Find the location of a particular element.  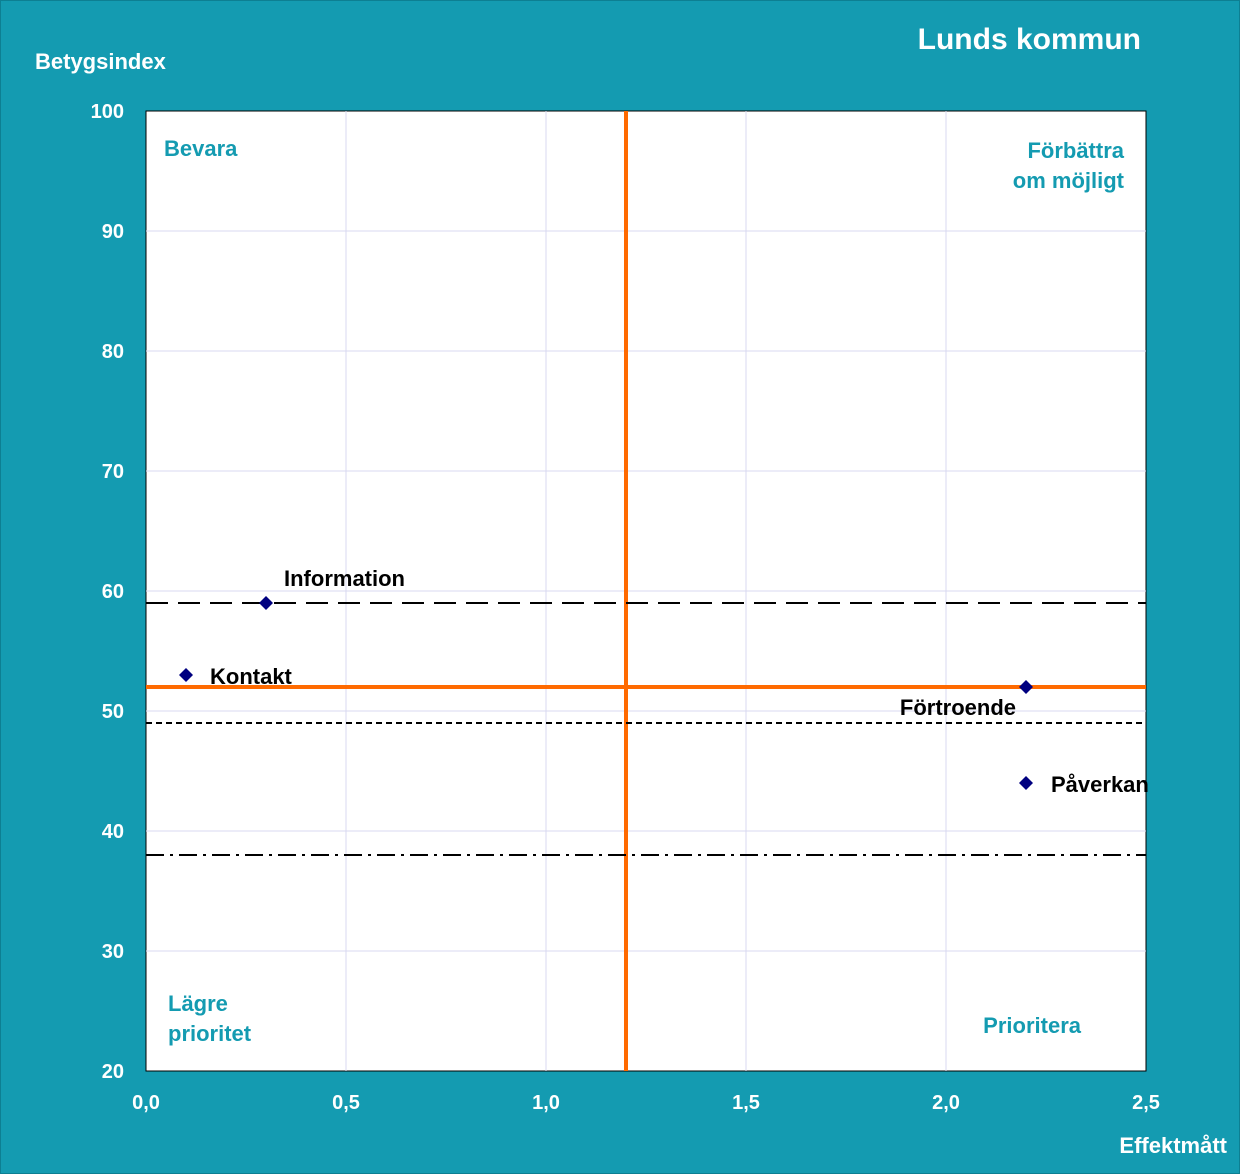

x-tick-label: 2,0 is located at coordinates (946, 1103).